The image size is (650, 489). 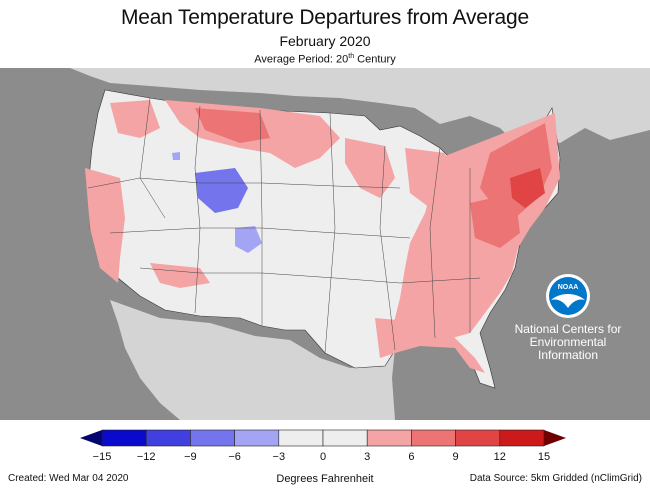 I want to click on legend-tick-label: 9, so click(x=456, y=457).